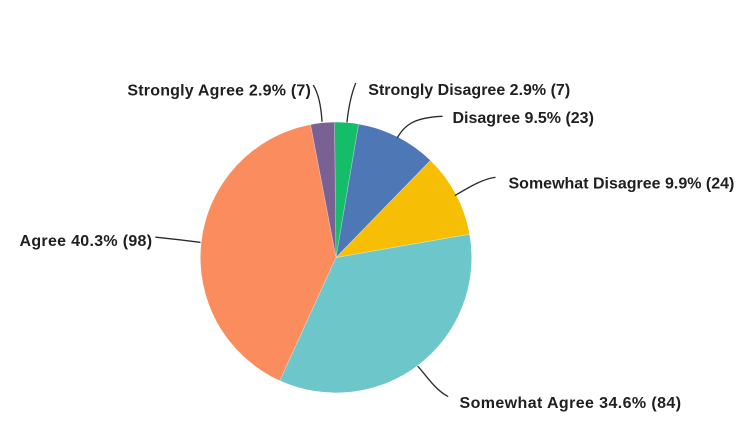 Image resolution: width=752 pixels, height=431 pixels. Describe the element at coordinates (219, 90) in the screenshot. I see `svg-text: Strongly Agree 2.9% (7)` at that location.